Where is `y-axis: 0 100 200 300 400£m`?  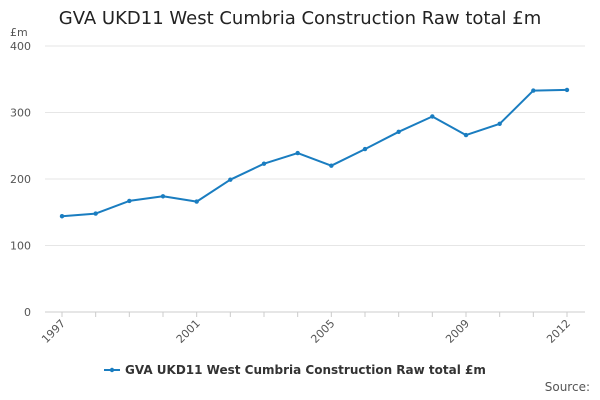
y-axis: 0 100 200 300 400£m is located at coordinates (20, 172).